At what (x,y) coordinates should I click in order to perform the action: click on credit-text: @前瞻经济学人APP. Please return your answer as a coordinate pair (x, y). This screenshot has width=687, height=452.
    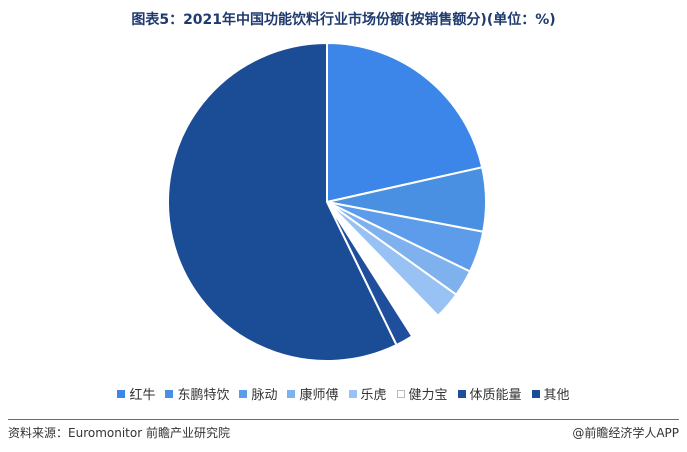
    Looking at the image, I should click on (625, 433).